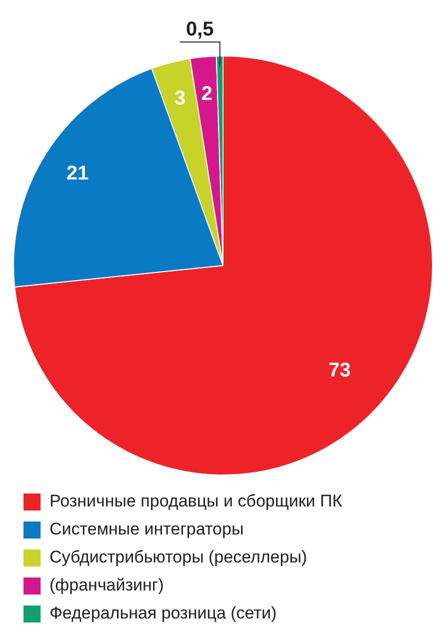 The width and height of the screenshot is (446, 641). I want to click on data-label: 3, so click(180, 99).